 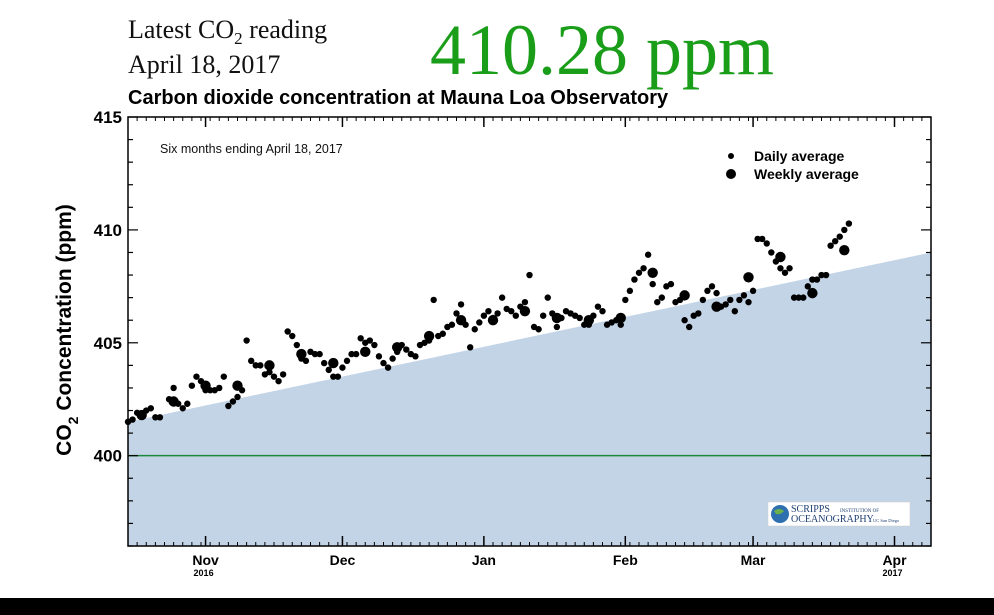 What do you see at coordinates (792, 165) in the screenshot?
I see `legend: Daily average Weekly average` at bounding box center [792, 165].